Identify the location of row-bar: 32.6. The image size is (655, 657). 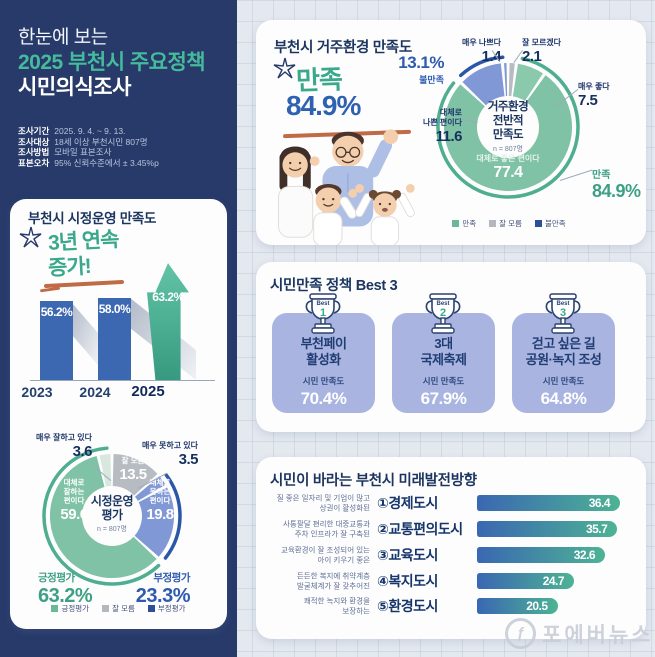
(541, 555).